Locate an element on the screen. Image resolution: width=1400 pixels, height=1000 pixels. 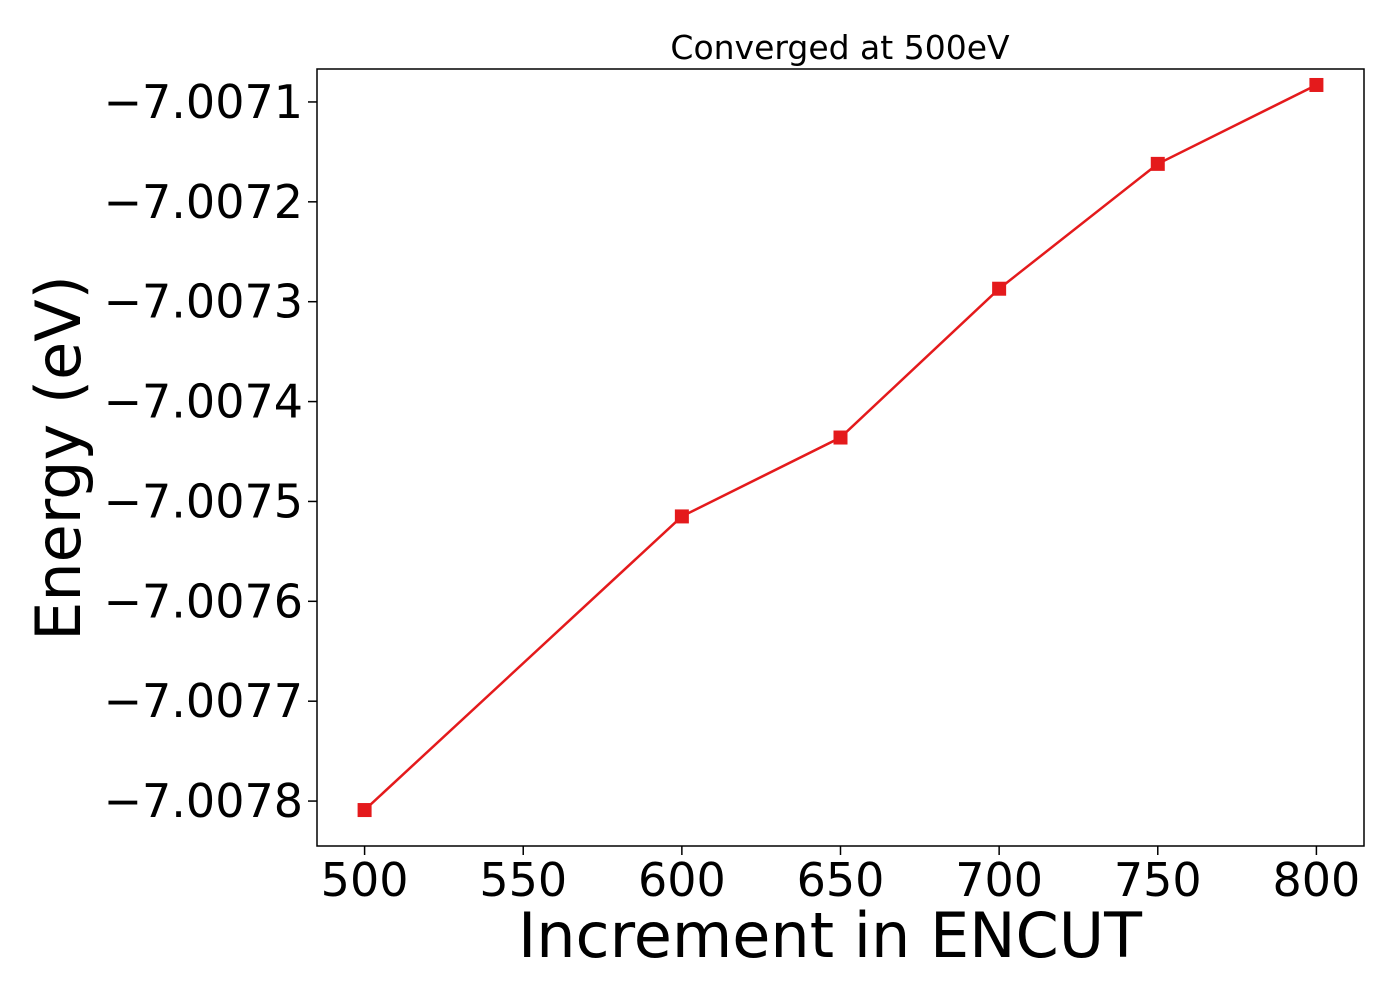
x-tick-label: 700 is located at coordinates (999, 880).